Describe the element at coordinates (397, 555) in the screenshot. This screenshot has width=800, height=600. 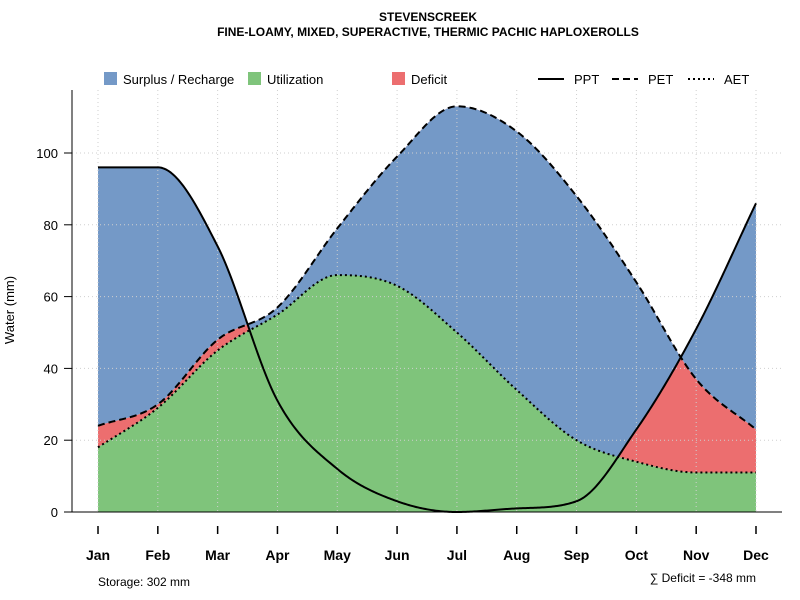
I see `x-tick-label-jun: Jun` at that location.